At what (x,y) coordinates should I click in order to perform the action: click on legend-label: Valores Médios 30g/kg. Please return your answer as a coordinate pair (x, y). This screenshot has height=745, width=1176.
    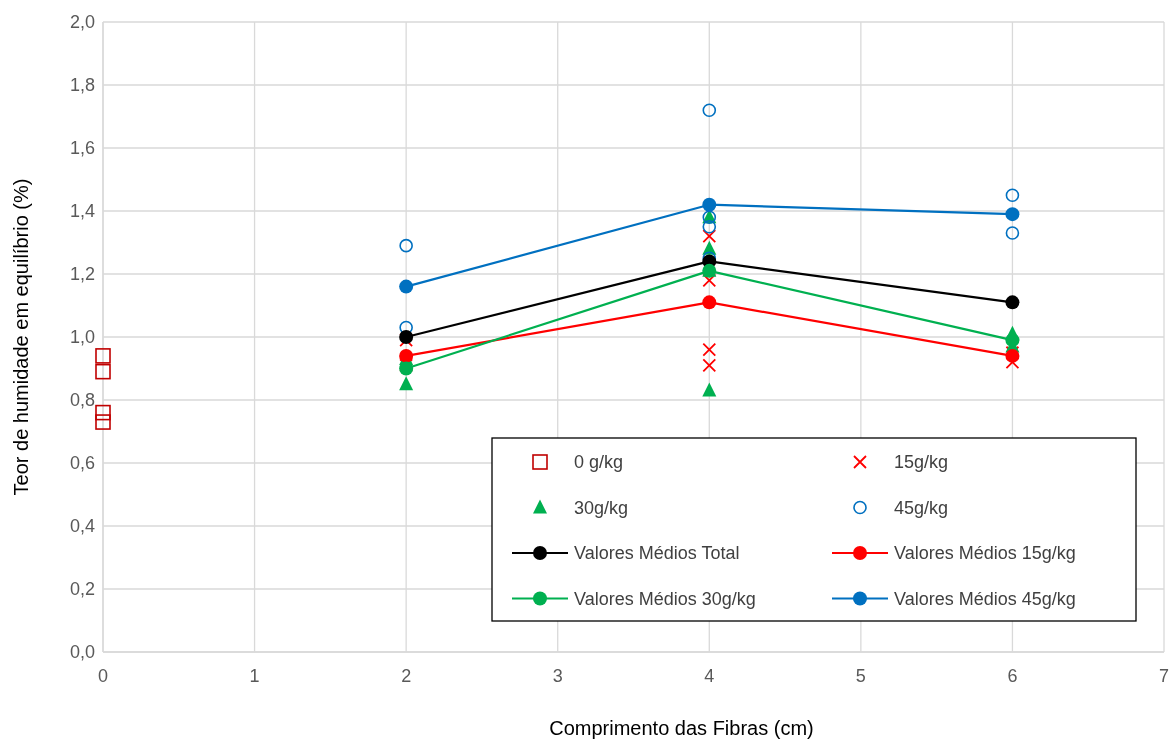
    Looking at the image, I should click on (665, 598).